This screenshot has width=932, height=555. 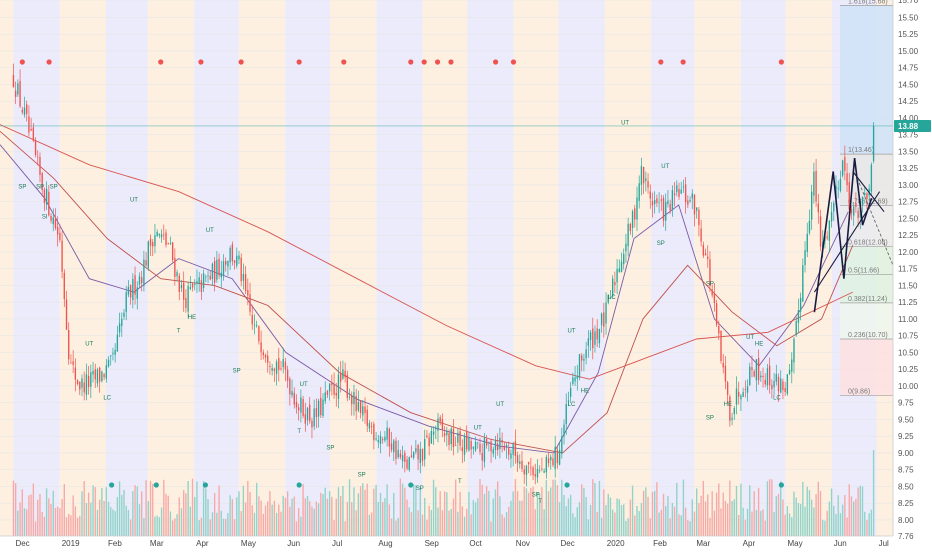 I want to click on pattern-label: UT, so click(x=572, y=331).